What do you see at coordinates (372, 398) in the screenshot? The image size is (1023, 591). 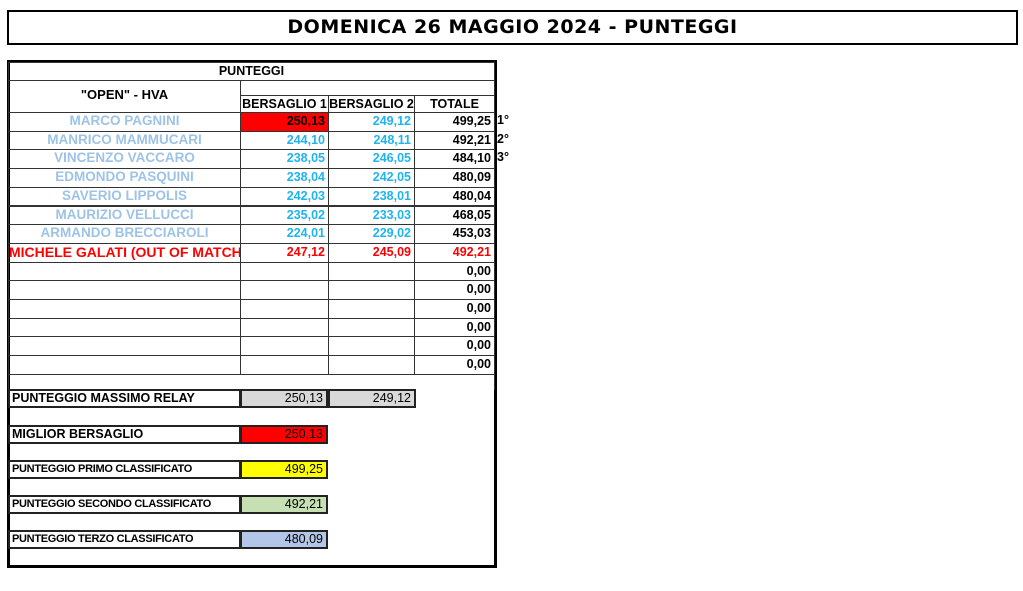 I see `summary-value: 249,12` at bounding box center [372, 398].